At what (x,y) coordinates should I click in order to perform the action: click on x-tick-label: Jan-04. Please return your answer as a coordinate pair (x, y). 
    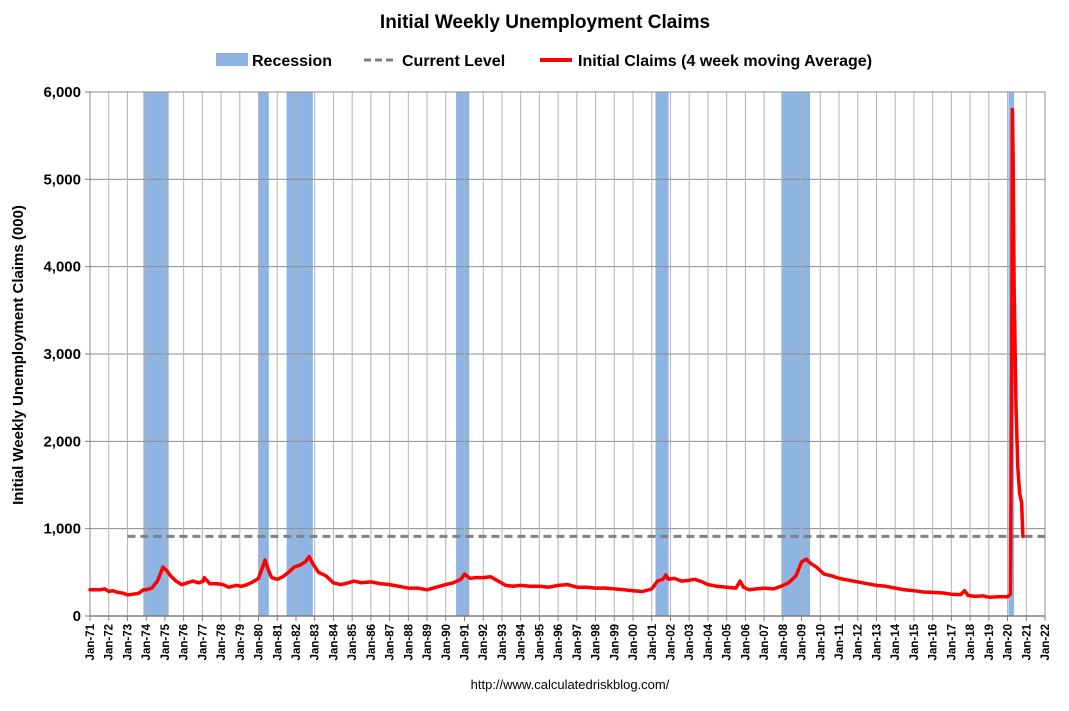
    Looking at the image, I should click on (709, 641).